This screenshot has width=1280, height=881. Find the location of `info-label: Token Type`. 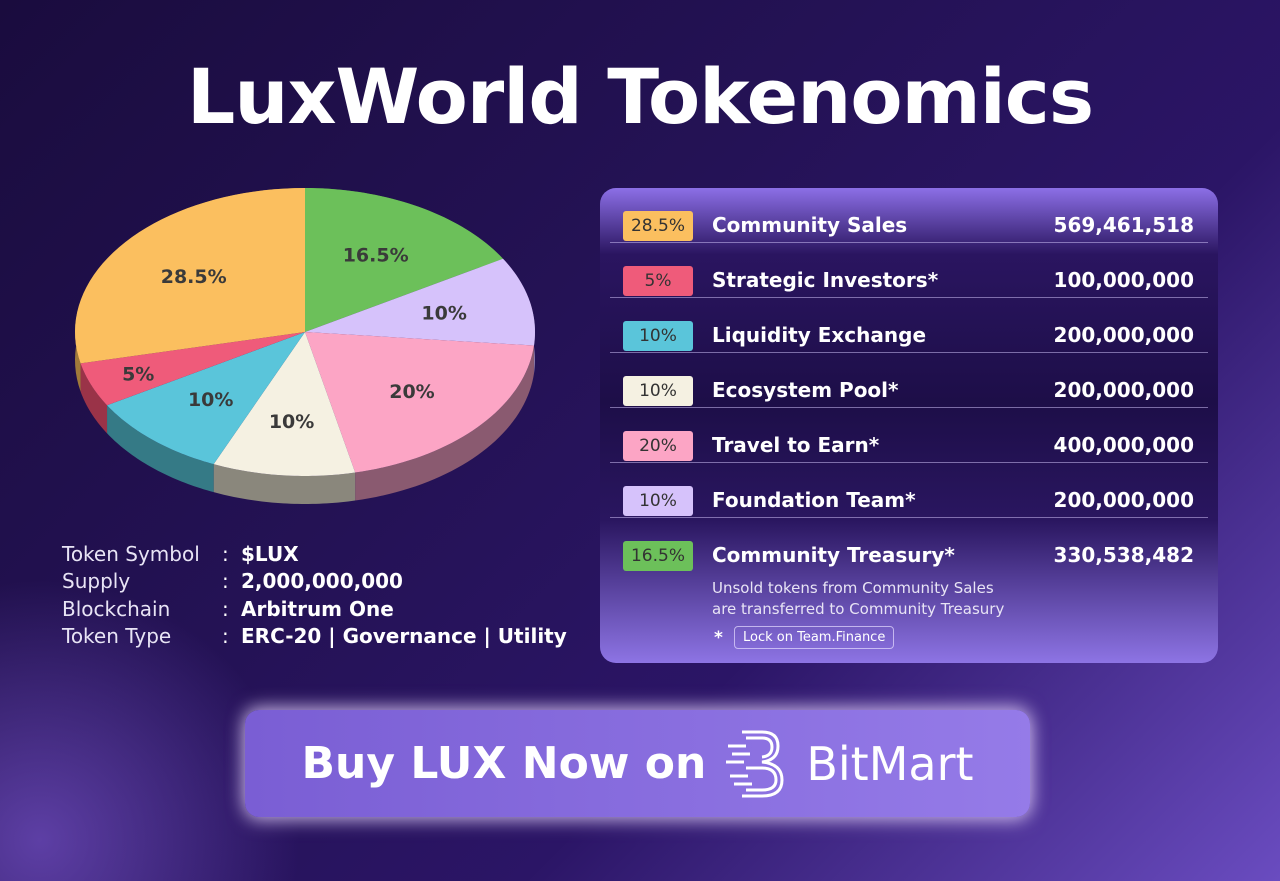

info-label: Token Type is located at coordinates (117, 636).